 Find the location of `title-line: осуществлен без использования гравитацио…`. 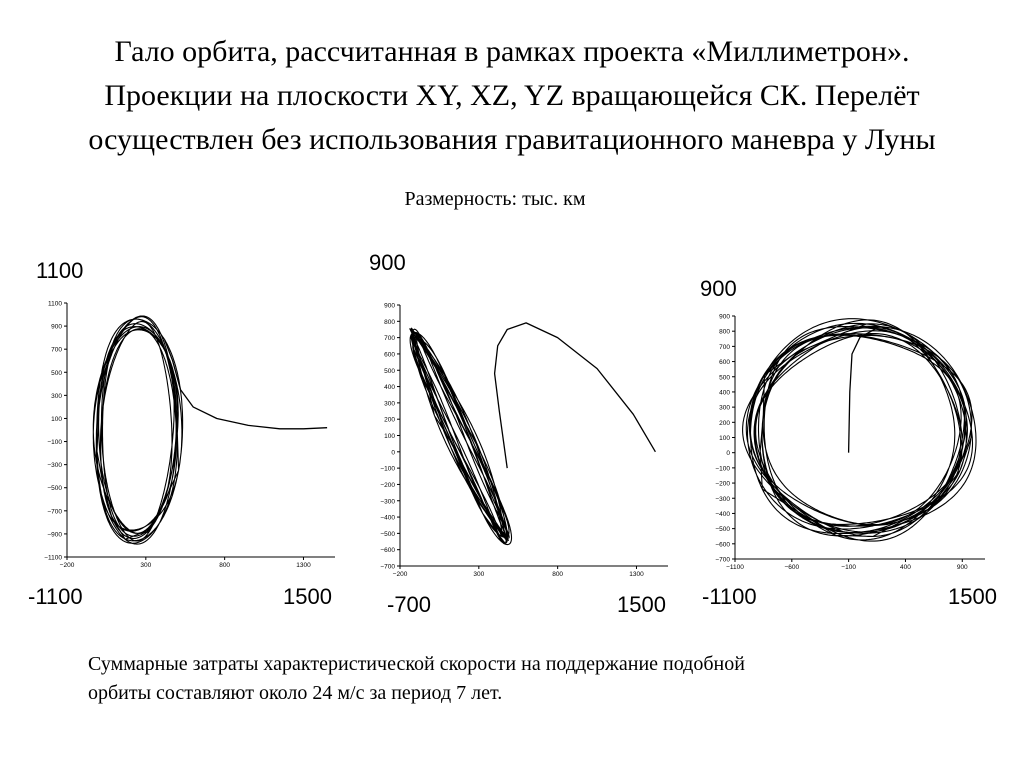

title-line: осуществлен без использования гравитацио… is located at coordinates (512, 139).